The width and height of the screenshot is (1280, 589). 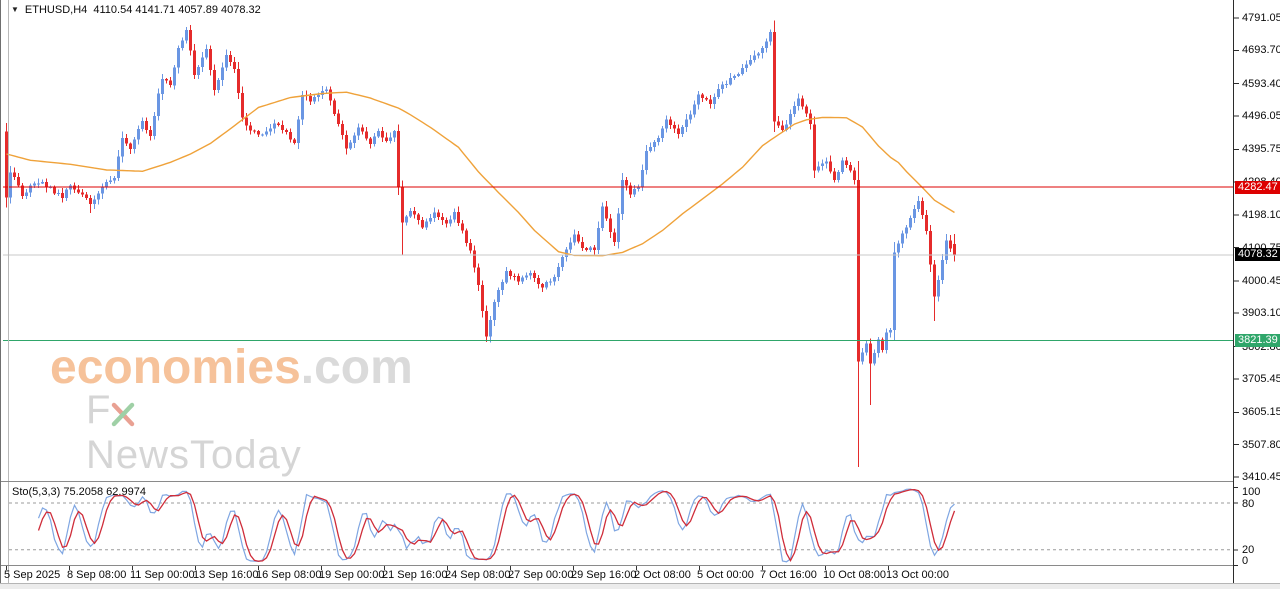 What do you see at coordinates (1257, 291) in the screenshot?
I see `price-axis` at bounding box center [1257, 291].